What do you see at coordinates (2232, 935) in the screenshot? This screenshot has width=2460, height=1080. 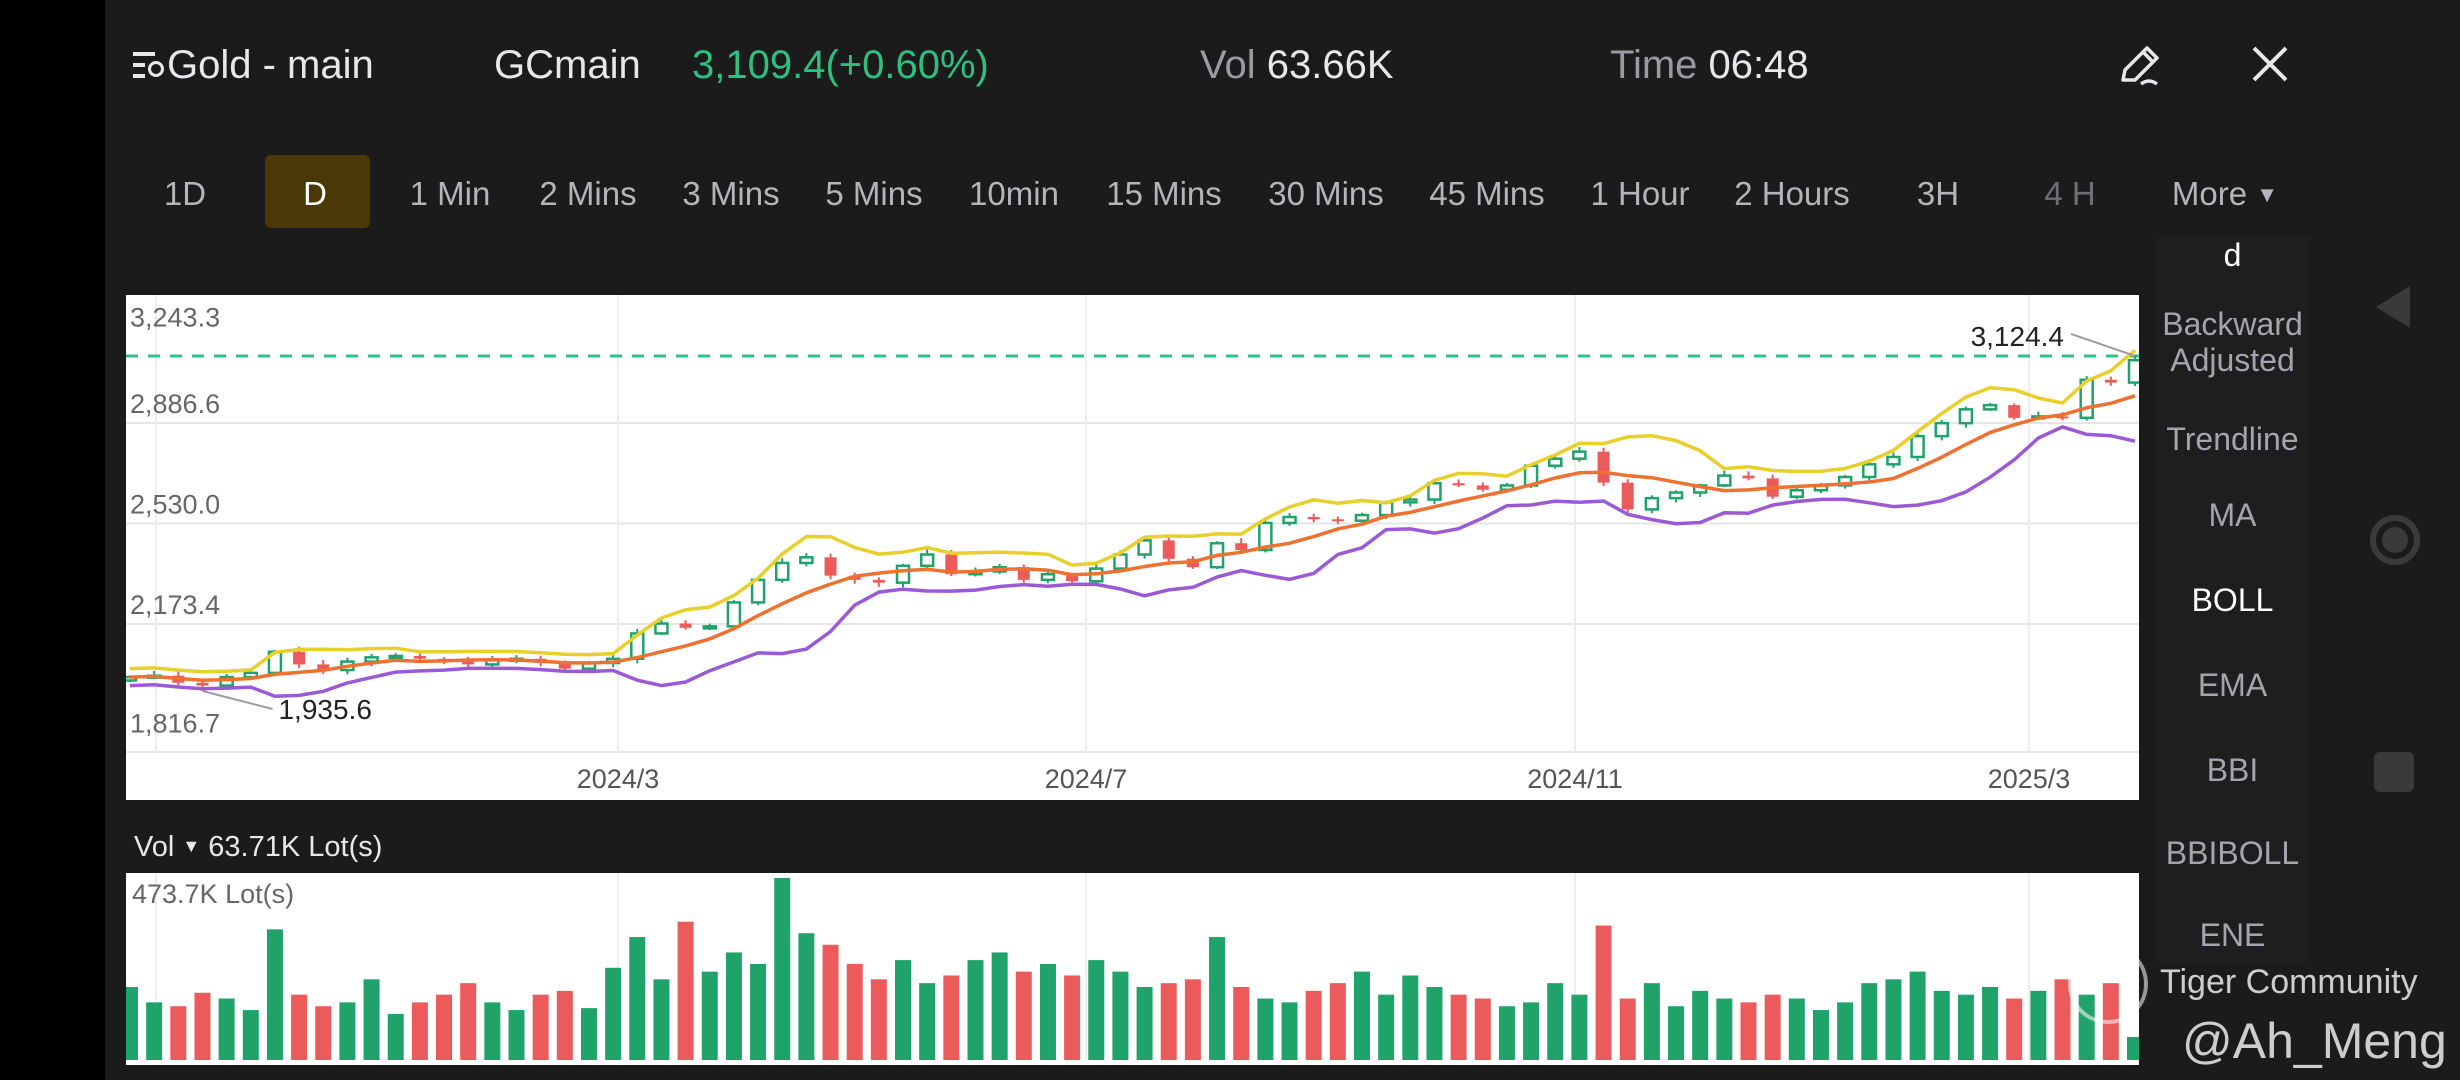 I see `menu-item-ene: ENE` at bounding box center [2232, 935].